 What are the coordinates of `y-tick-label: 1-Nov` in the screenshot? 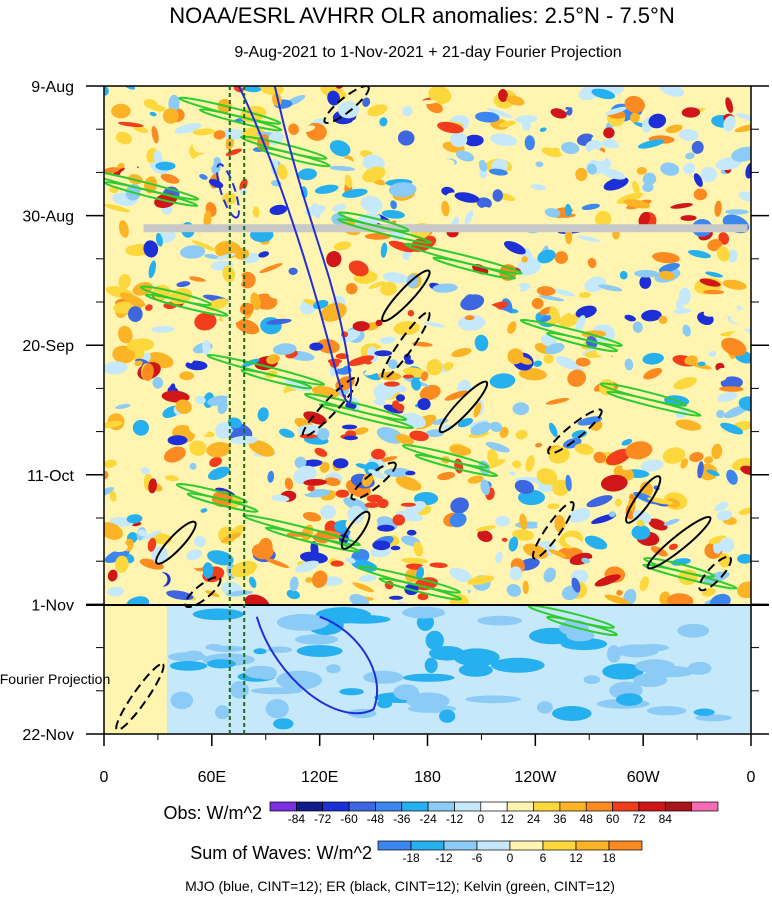 It's located at (52, 605).